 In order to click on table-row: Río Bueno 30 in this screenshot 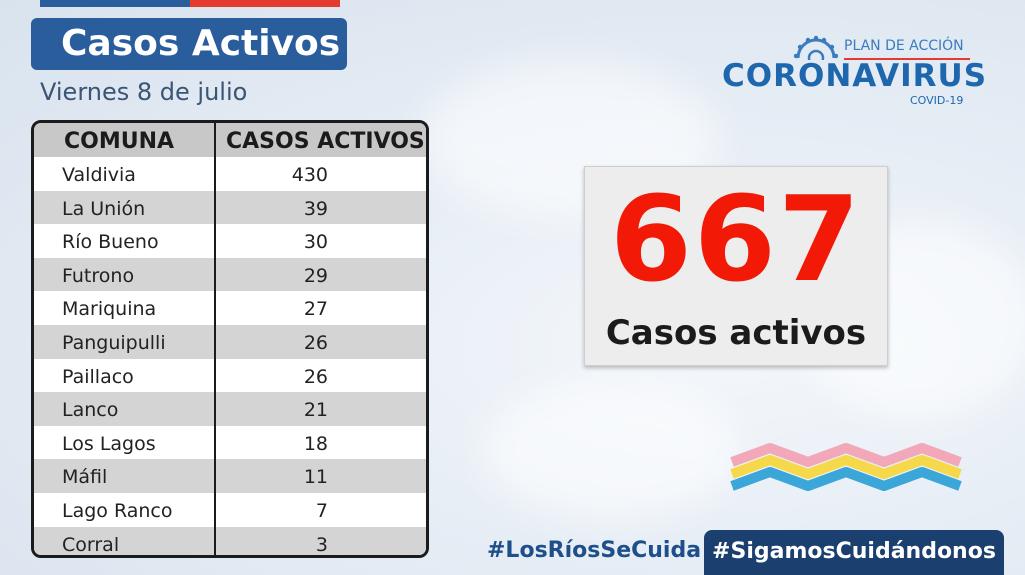, I will do `click(230, 241)`.